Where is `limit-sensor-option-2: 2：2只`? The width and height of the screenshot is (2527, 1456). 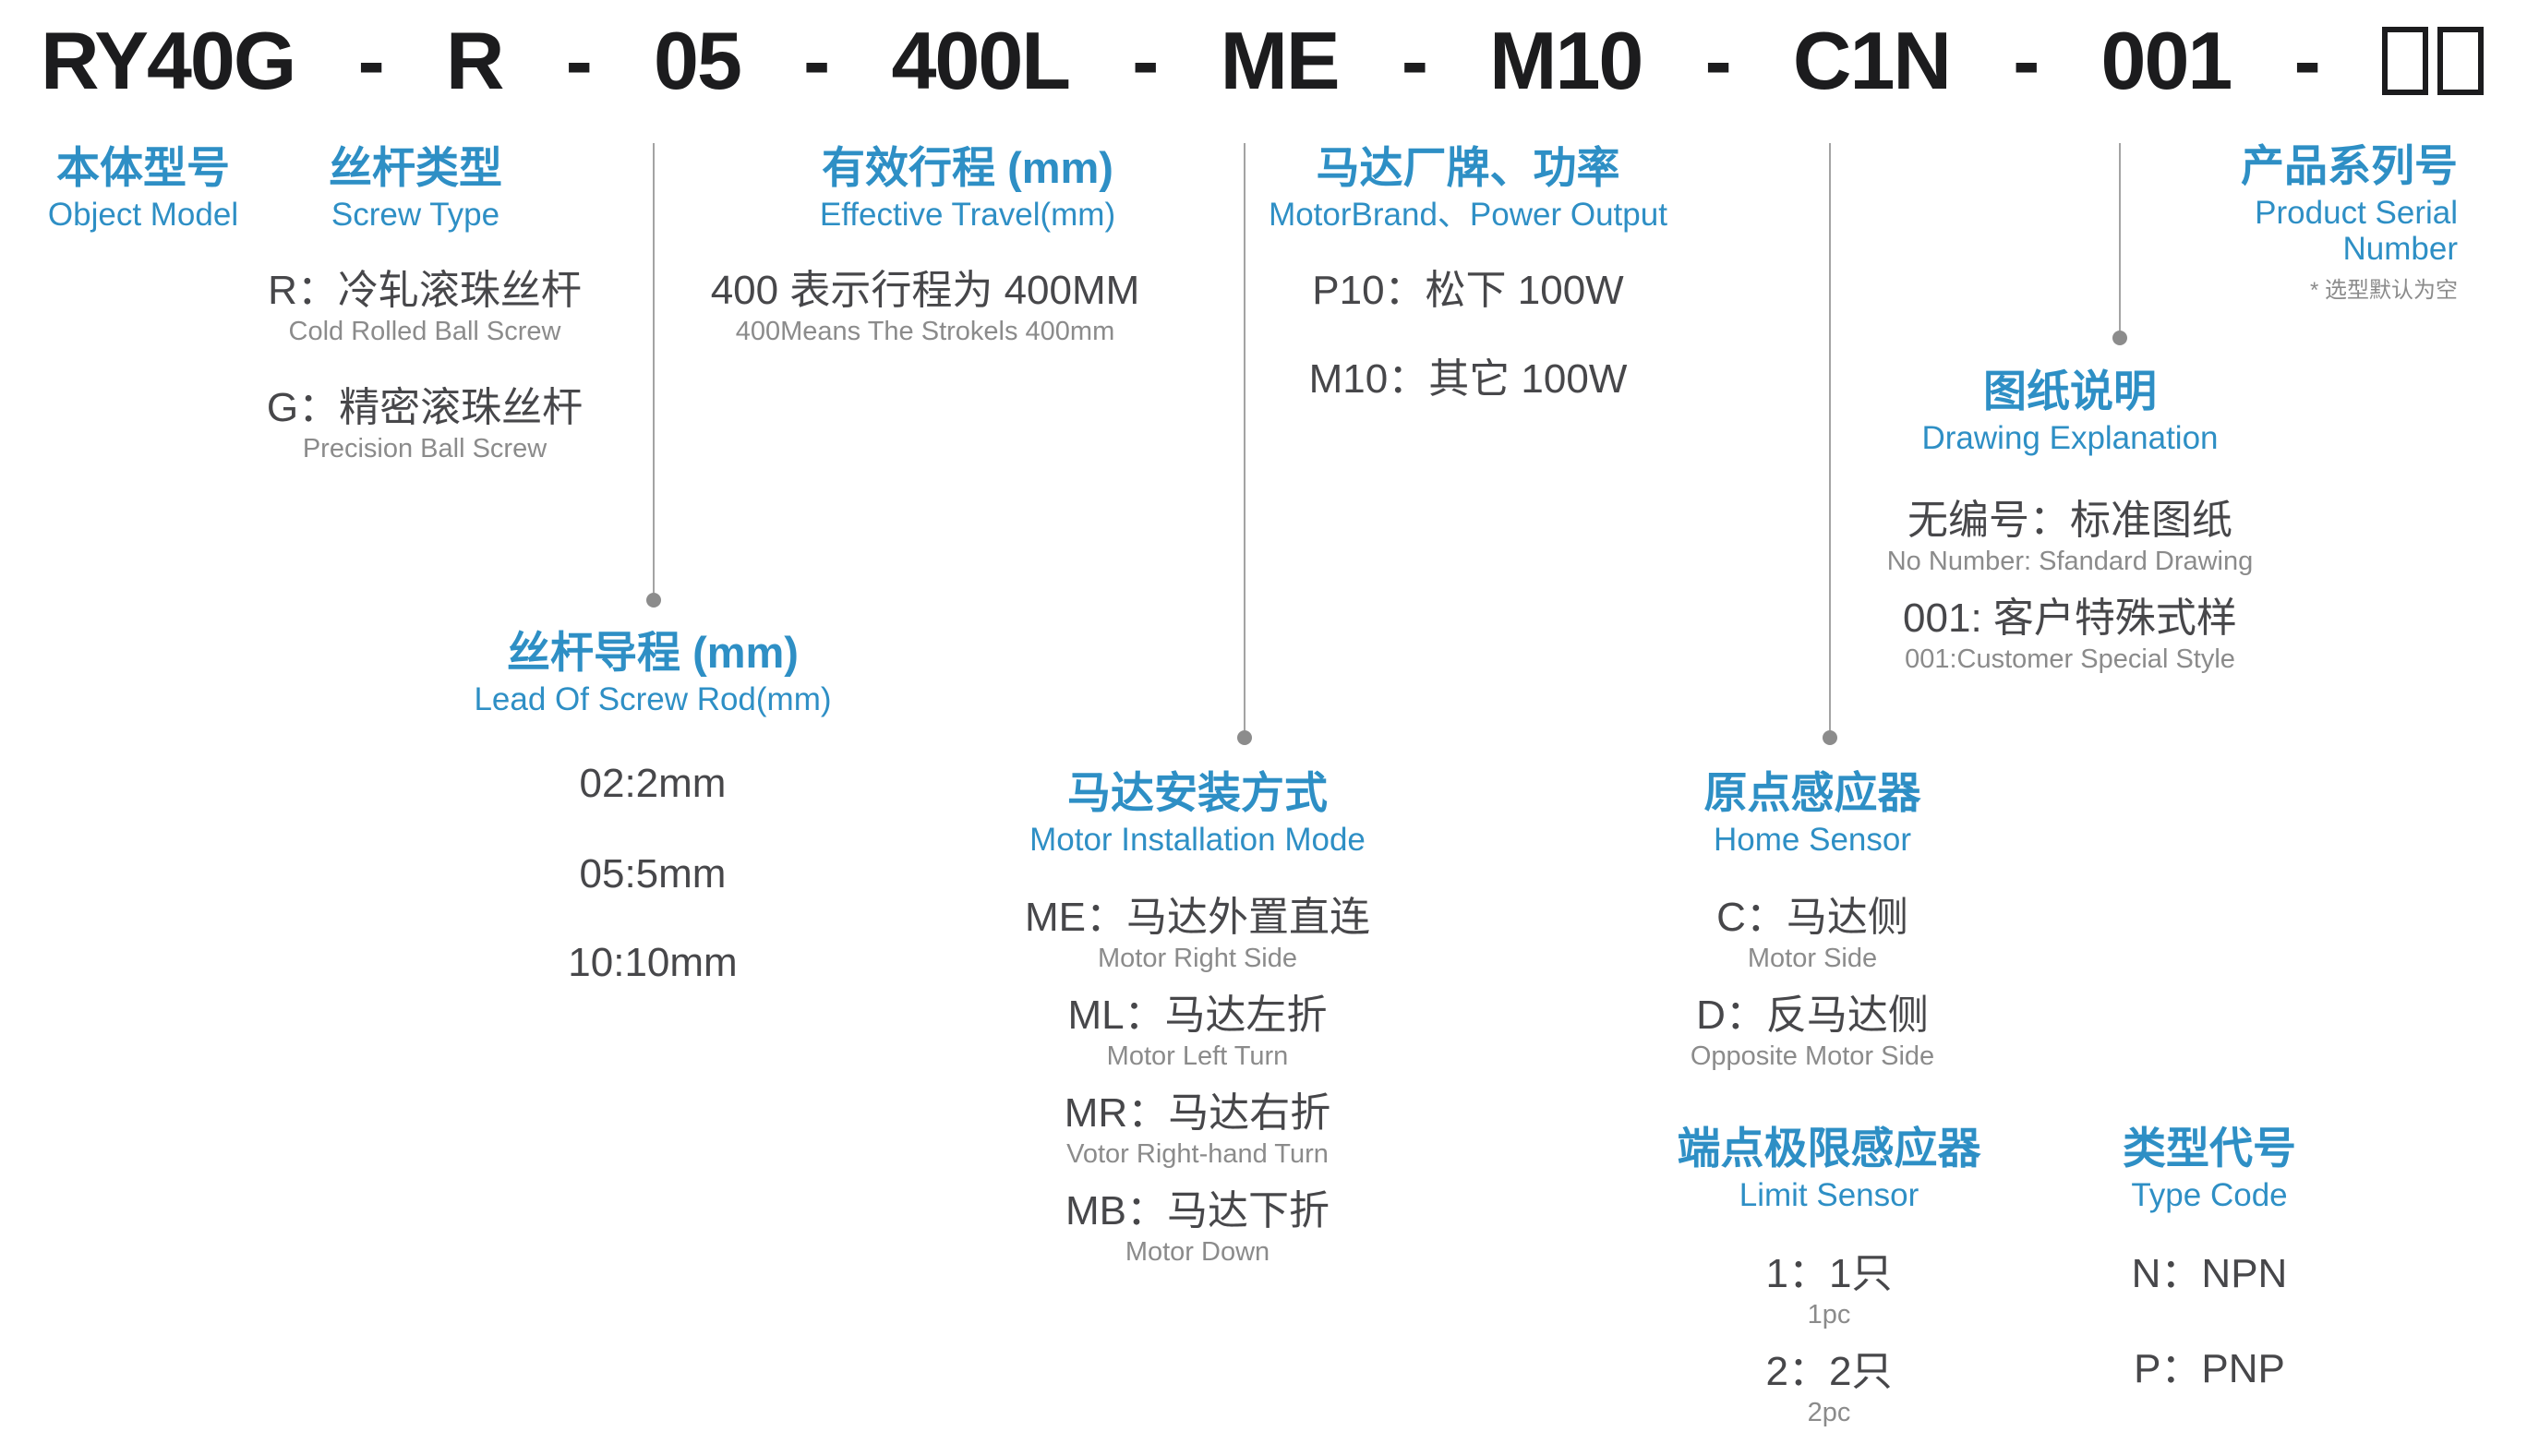 limit-sensor-option-2: 2：2只 is located at coordinates (1829, 1371).